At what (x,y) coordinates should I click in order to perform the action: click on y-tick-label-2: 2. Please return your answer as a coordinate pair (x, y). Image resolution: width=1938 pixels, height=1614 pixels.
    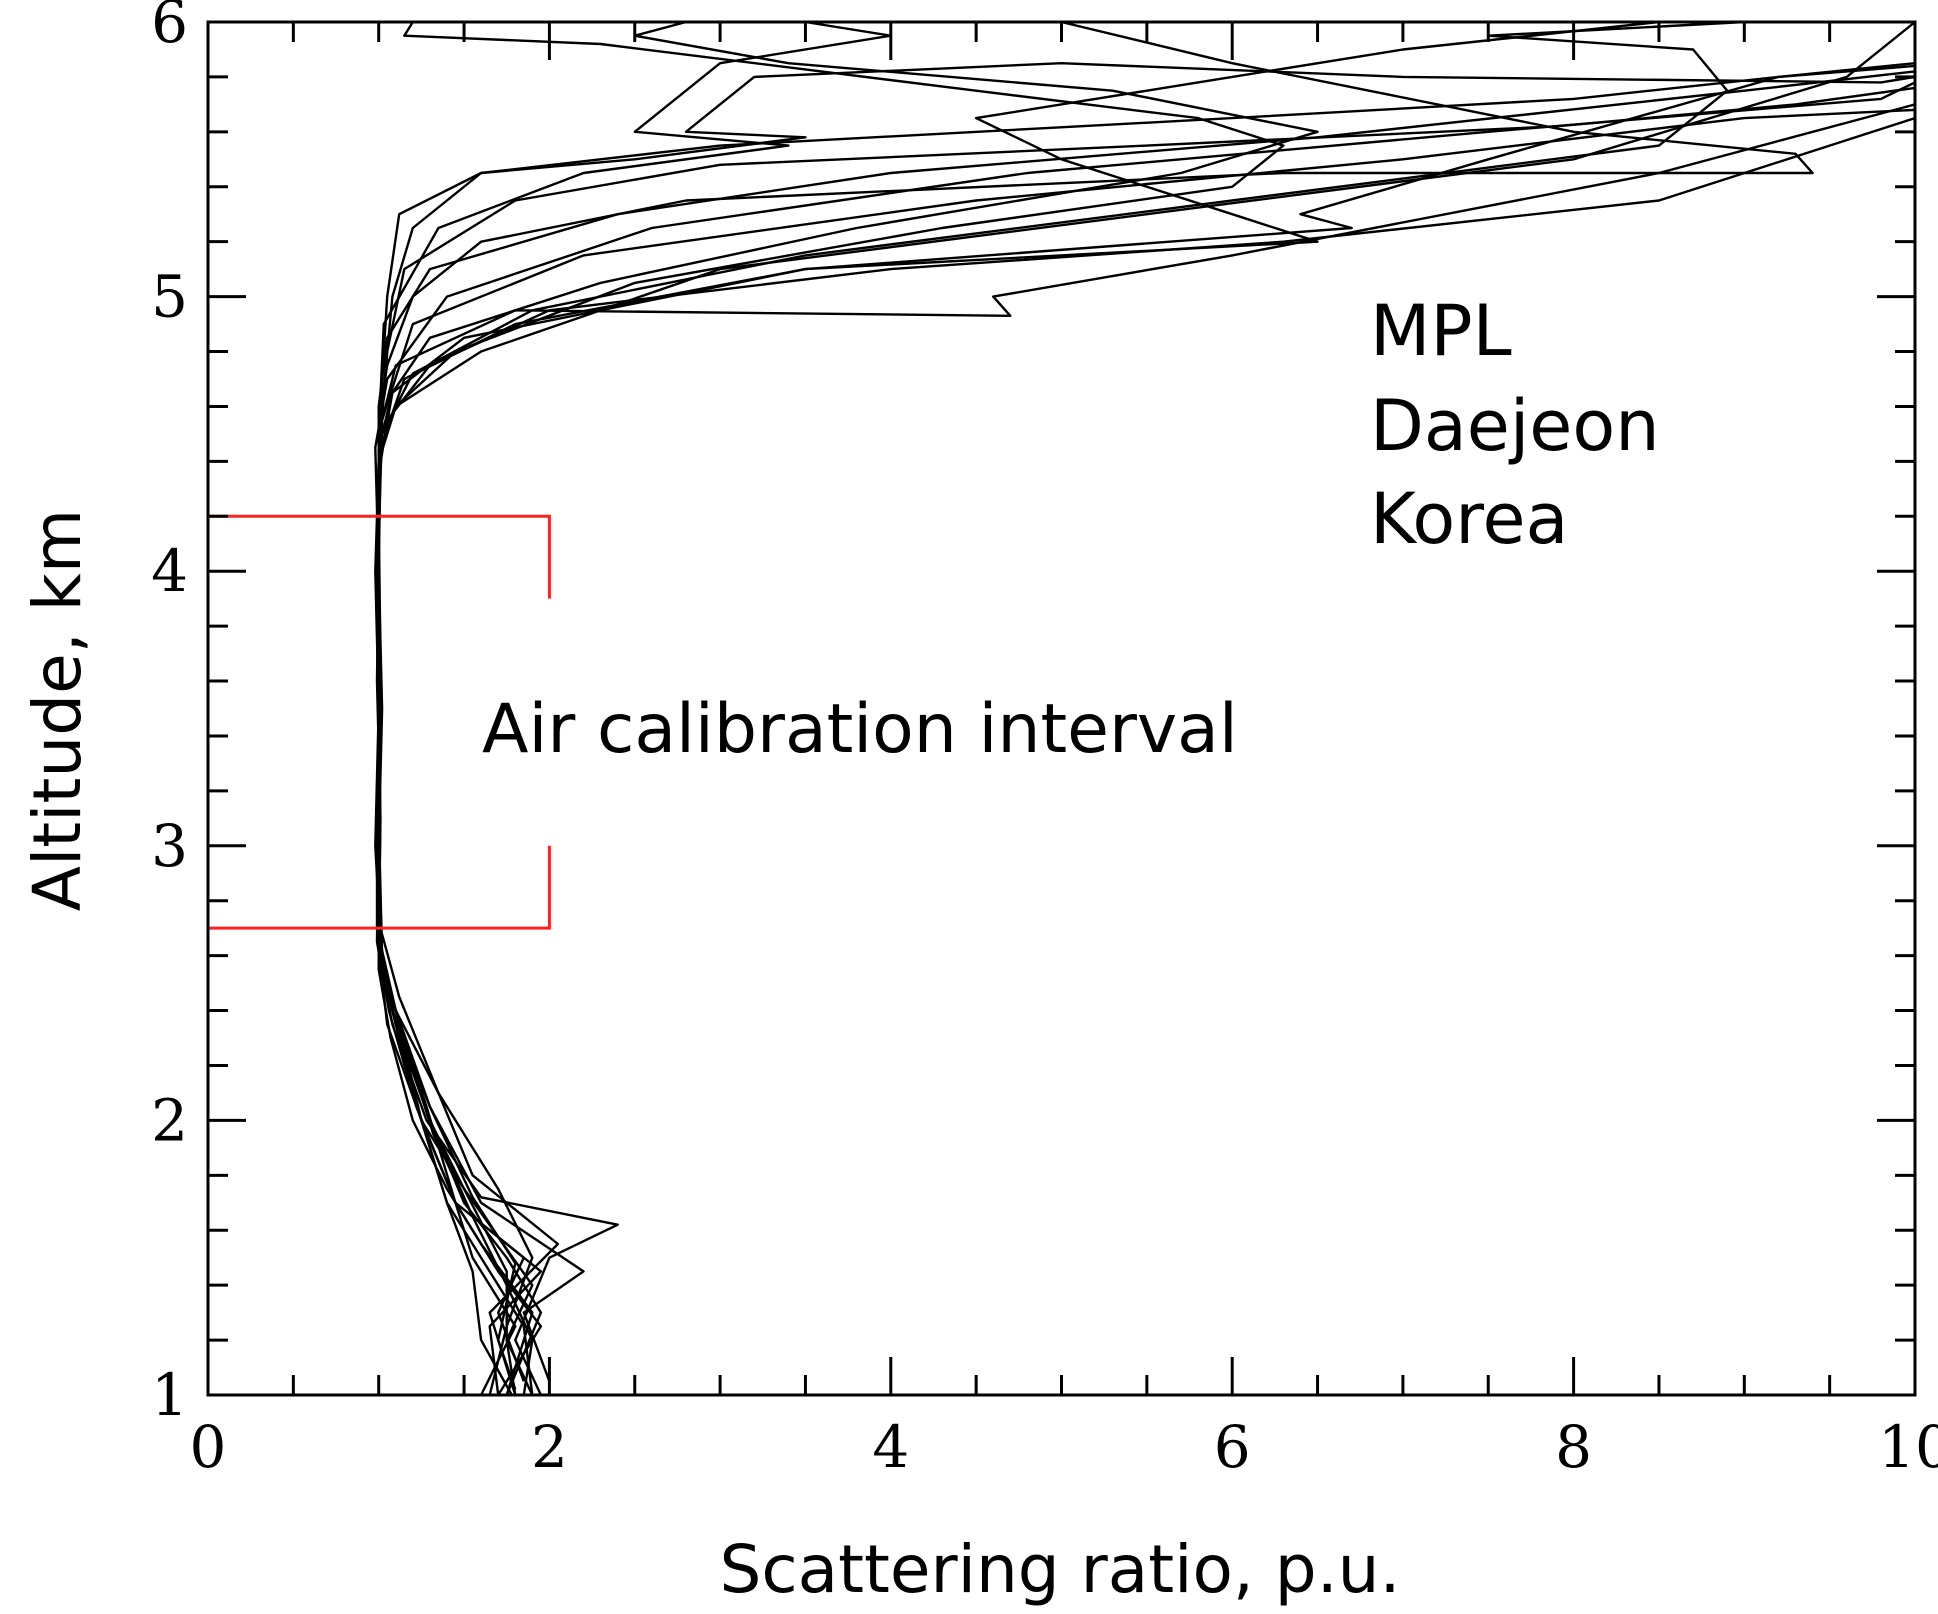
    Looking at the image, I should click on (169, 1120).